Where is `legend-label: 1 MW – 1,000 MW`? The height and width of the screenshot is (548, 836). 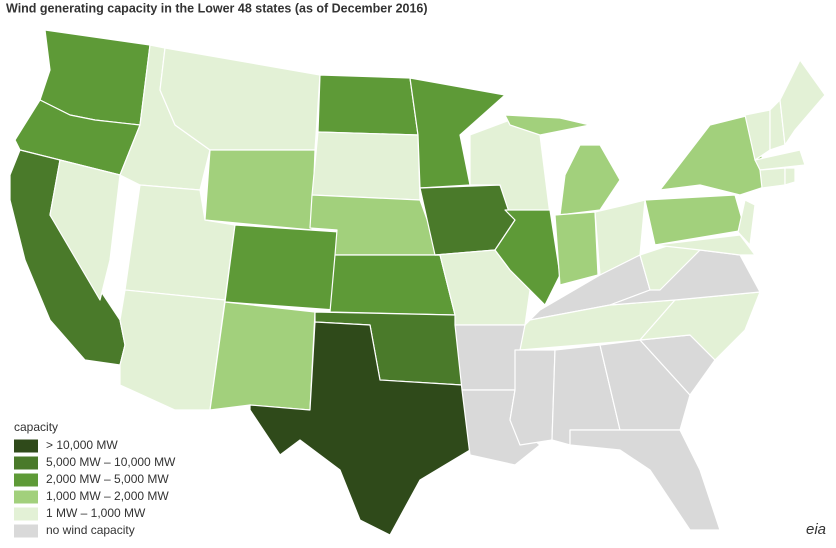 legend-label: 1 MW – 1,000 MW is located at coordinates (96, 513).